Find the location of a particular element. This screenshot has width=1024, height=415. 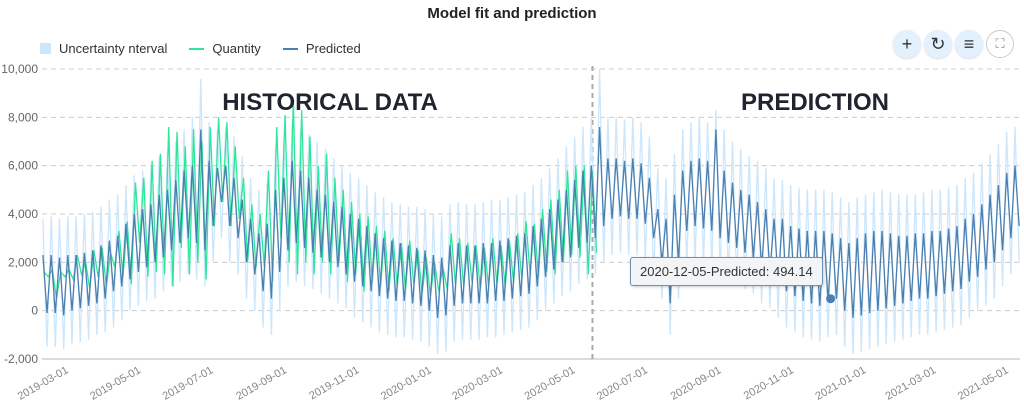

fullscreen-button: ⛶ is located at coordinates (1000, 44).